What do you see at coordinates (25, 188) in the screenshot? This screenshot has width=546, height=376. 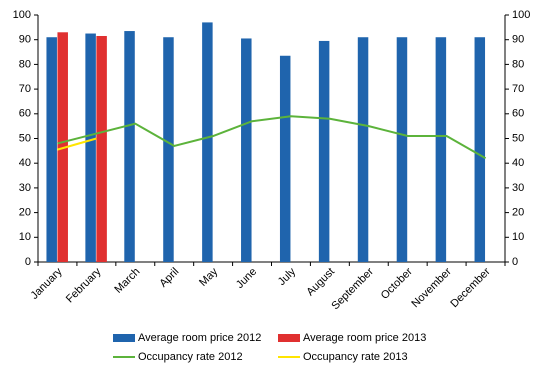 I see `y-tick-label: 30` at bounding box center [25, 188].